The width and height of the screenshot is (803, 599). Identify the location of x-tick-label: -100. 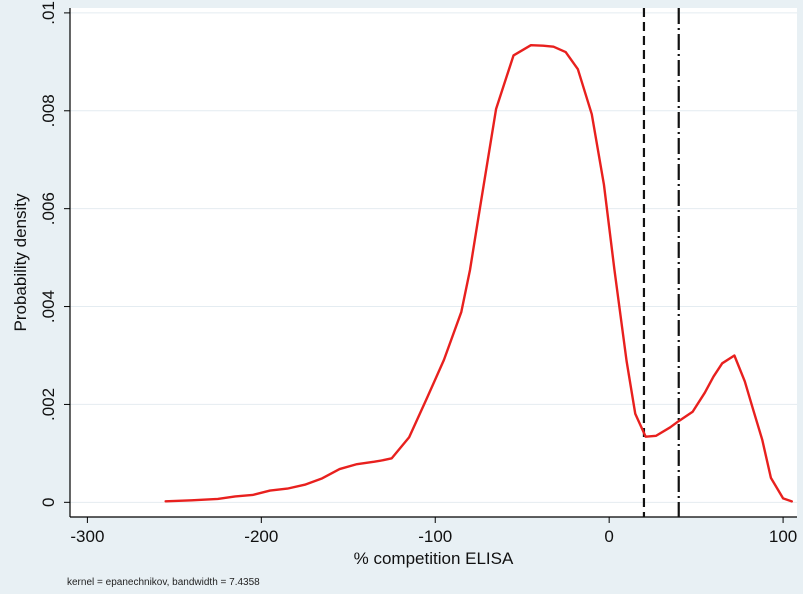
(435, 536).